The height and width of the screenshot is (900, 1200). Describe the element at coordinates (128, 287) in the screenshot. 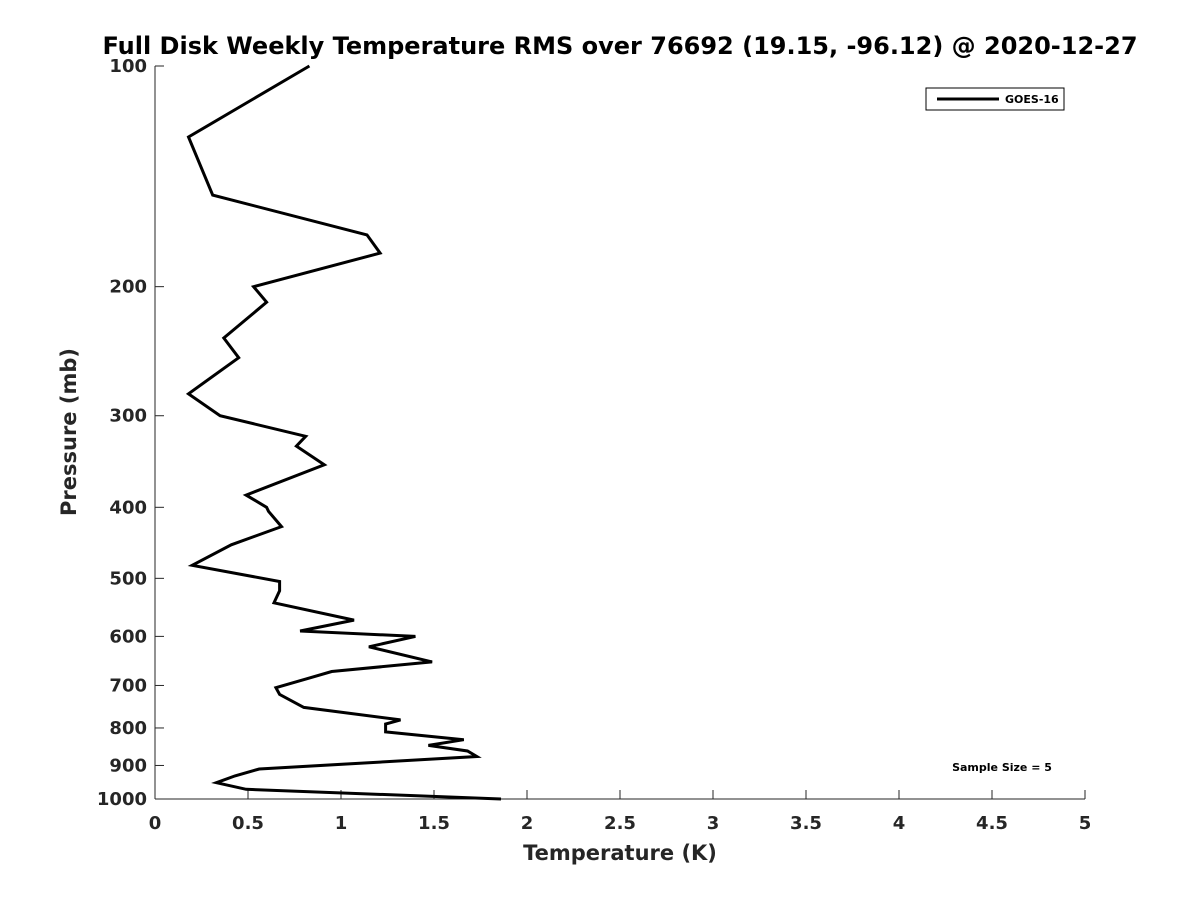

I see `y-tick-label: 200` at that location.